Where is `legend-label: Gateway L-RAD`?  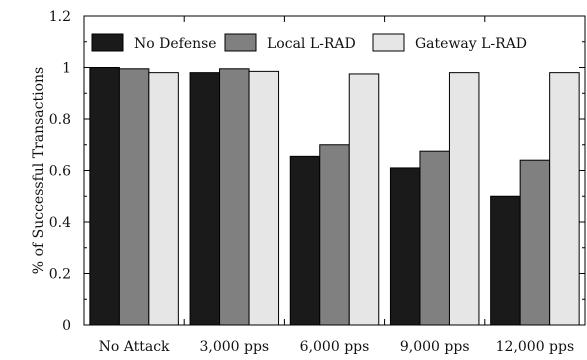 legend-label: Gateway L-RAD is located at coordinates (471, 44).